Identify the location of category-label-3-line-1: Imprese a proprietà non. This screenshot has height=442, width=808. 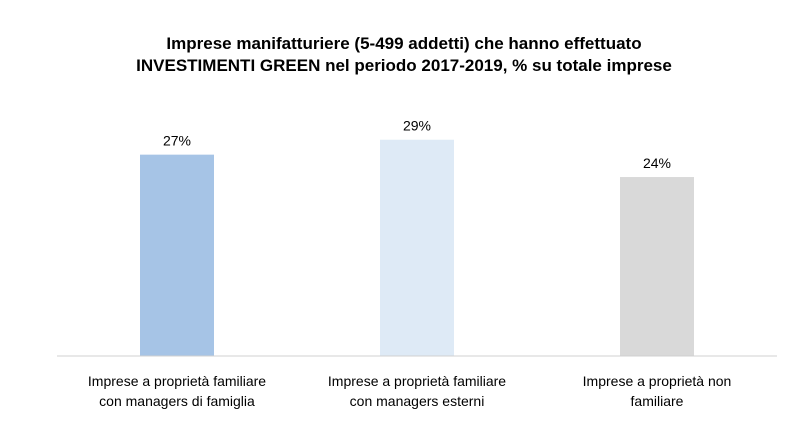
(657, 381).